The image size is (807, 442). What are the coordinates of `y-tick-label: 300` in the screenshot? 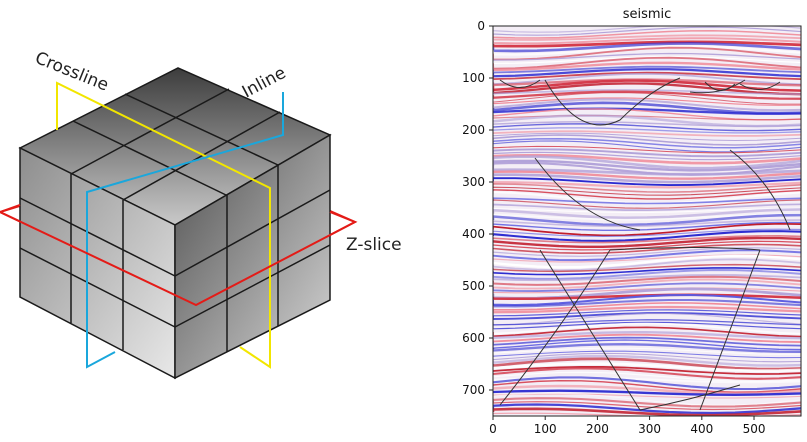 It's located at (473, 182).